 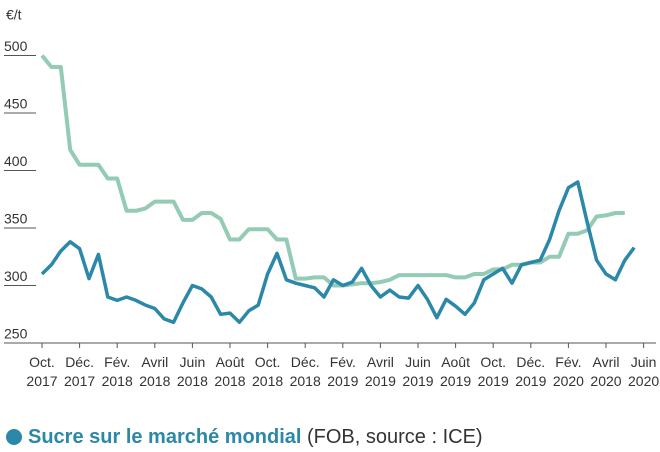 I want to click on x-tick-label: Juin 2019, so click(x=417, y=371).